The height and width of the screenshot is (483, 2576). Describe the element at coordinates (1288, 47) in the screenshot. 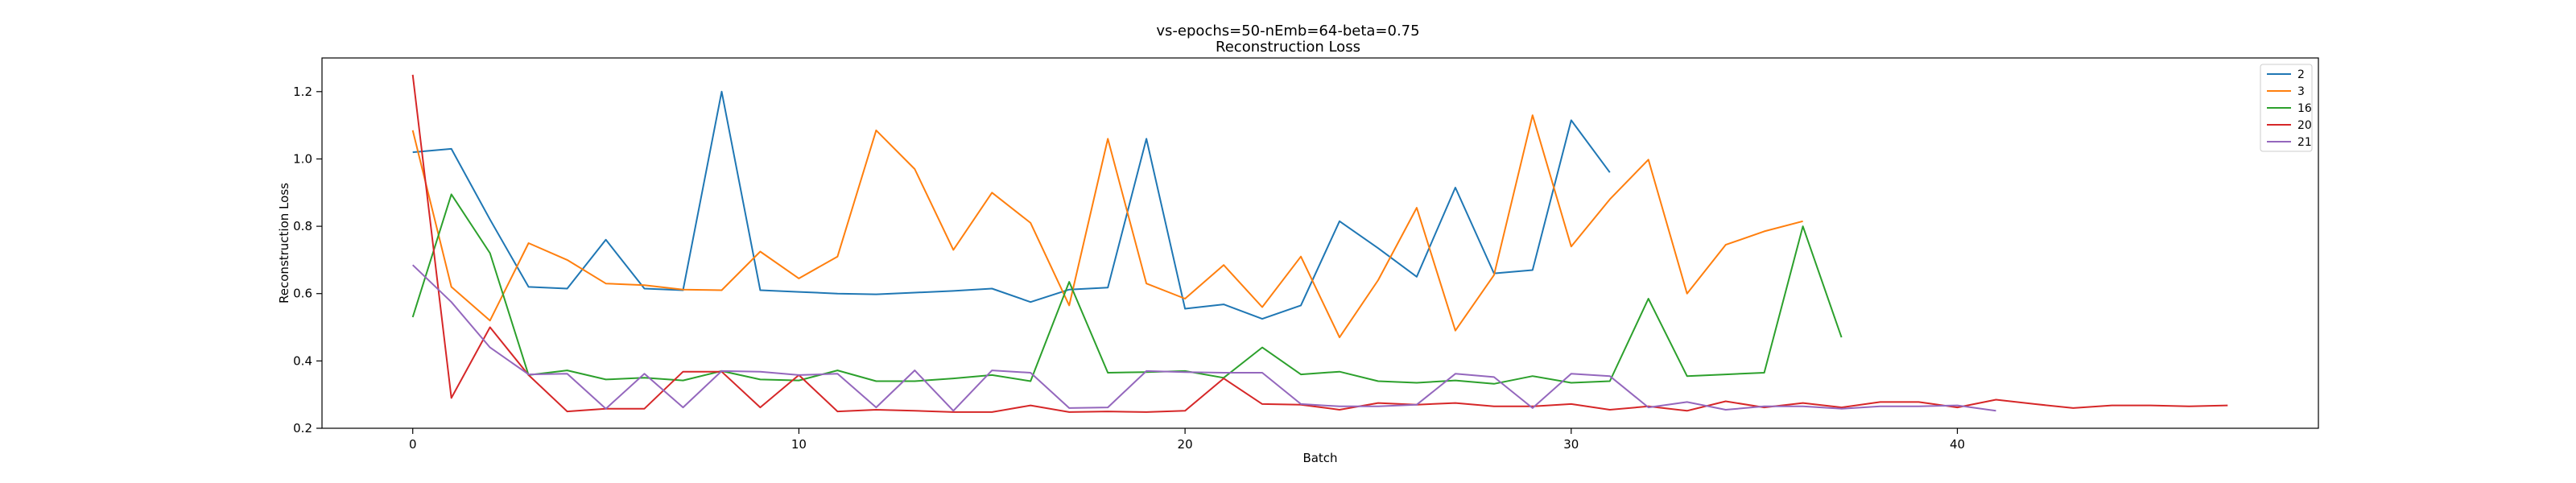

I see `chart-subtitle: Reconstruction Loss` at that location.